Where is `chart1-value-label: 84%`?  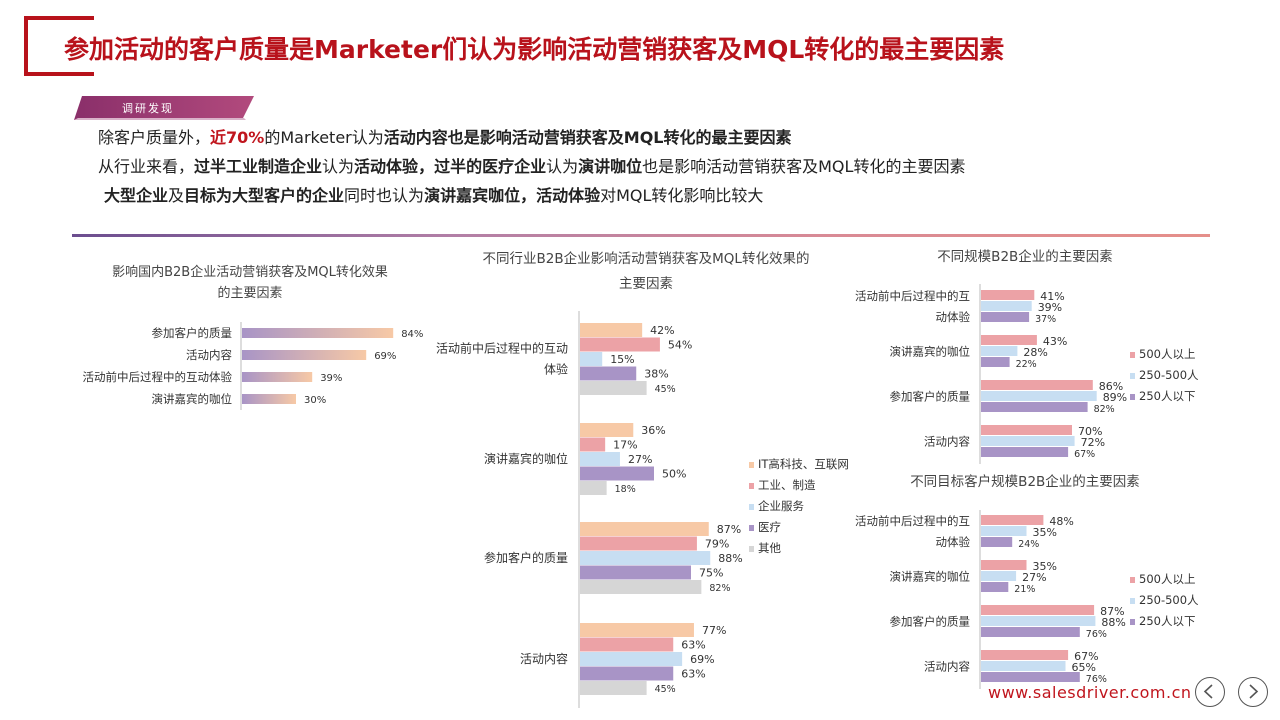 chart1-value-label: 84% is located at coordinates (412, 334).